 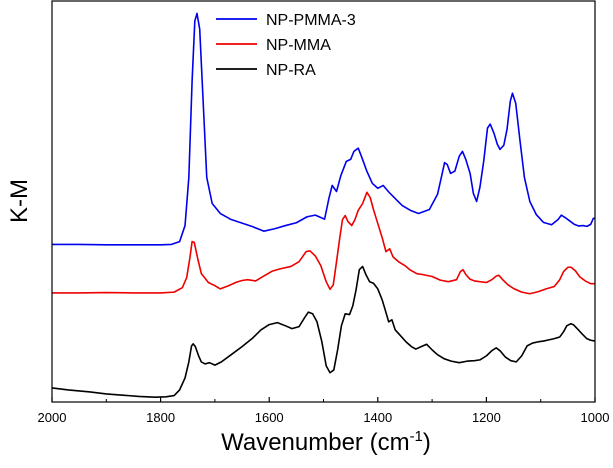 I want to click on x-axis-title-main: Wavenumber (cm, so click(x=315, y=442).